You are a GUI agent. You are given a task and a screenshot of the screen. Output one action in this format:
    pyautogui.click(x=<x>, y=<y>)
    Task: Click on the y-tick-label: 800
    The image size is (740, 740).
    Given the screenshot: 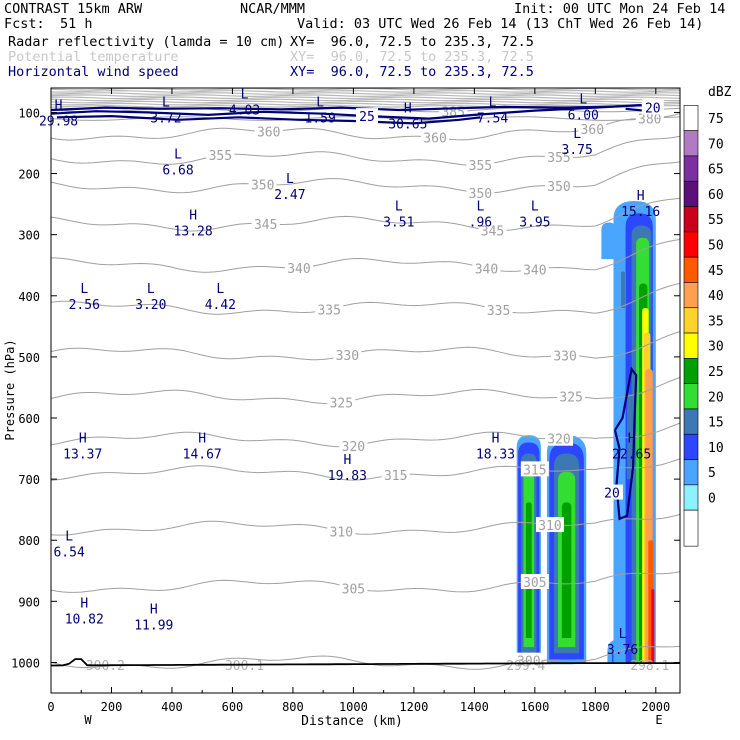 What is the action you would take?
    pyautogui.click(x=29, y=541)
    